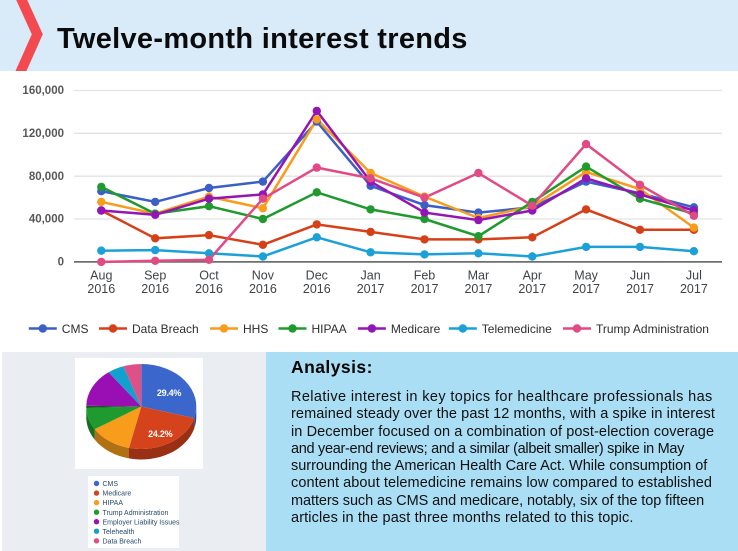  Describe the element at coordinates (169, 393) in the screenshot. I see `svg-text: 29.4%` at that location.